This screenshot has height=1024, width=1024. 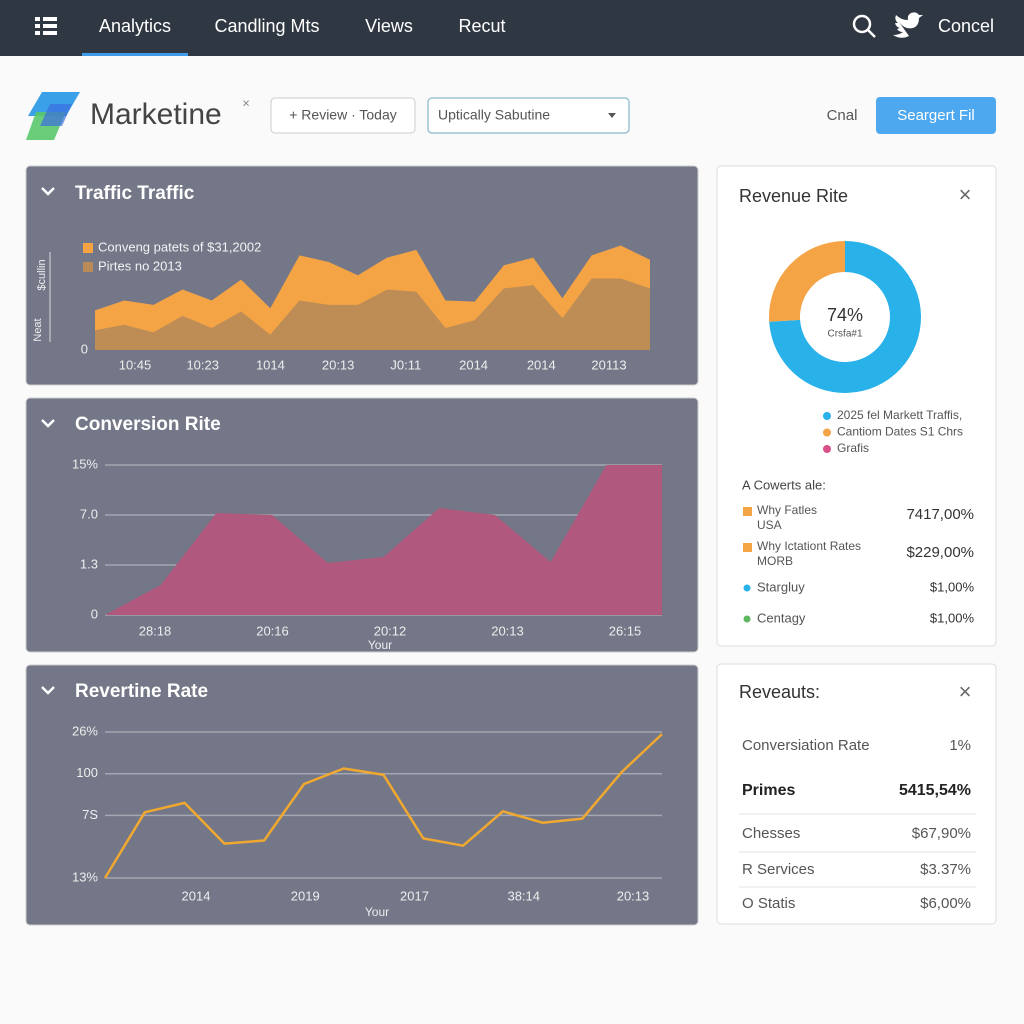 What do you see at coordinates (135, 26) in the screenshot?
I see `nav-item: Analytics` at bounding box center [135, 26].